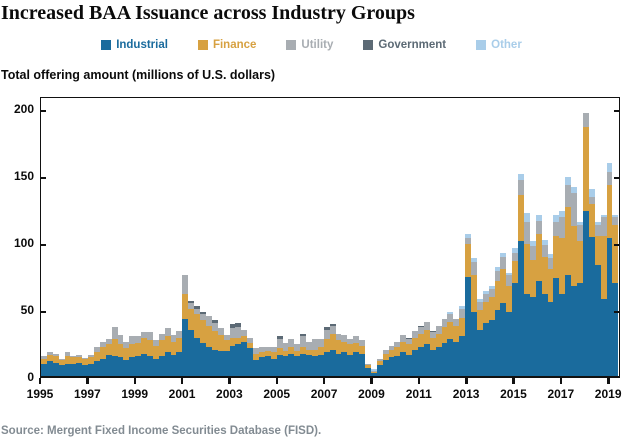  Describe the element at coordinates (114, 237) in the screenshot. I see `bar-1998Q1` at that location.